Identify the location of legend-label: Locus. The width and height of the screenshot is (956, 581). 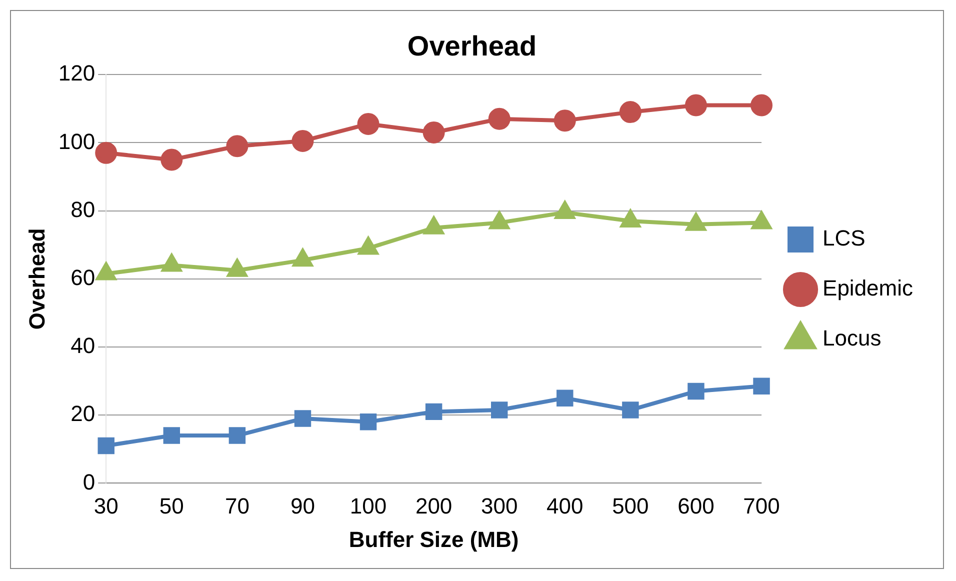
(852, 338).